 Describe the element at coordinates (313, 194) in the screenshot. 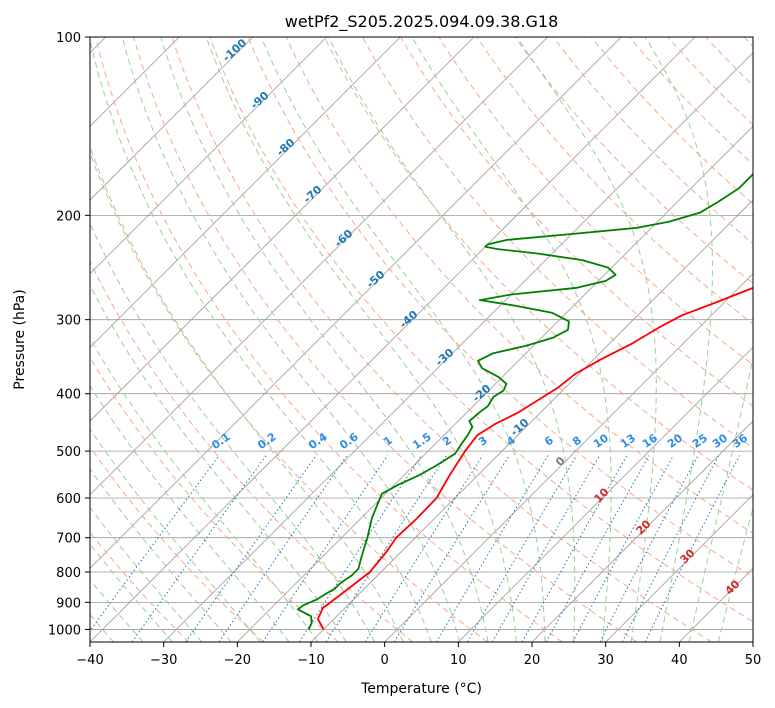

I see `dry-adiabat-label: -70` at that location.